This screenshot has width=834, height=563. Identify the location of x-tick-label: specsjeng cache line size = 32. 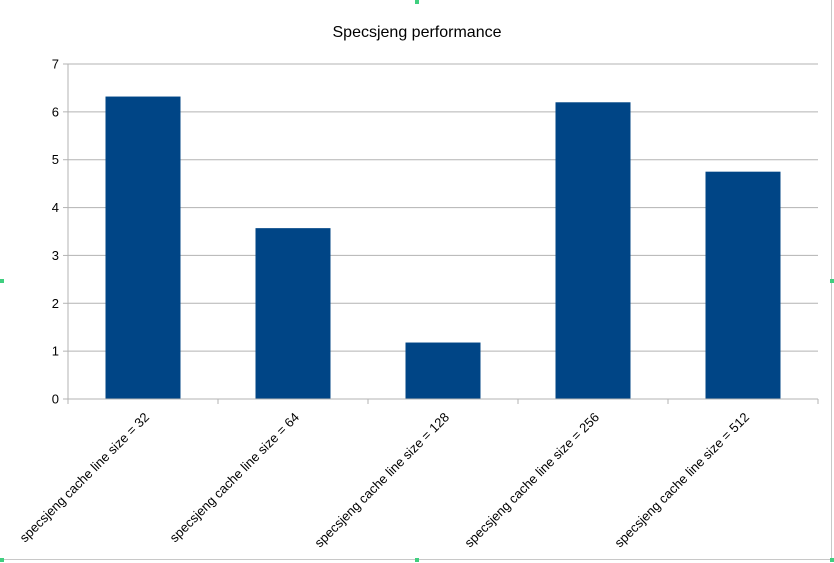
(85, 478).